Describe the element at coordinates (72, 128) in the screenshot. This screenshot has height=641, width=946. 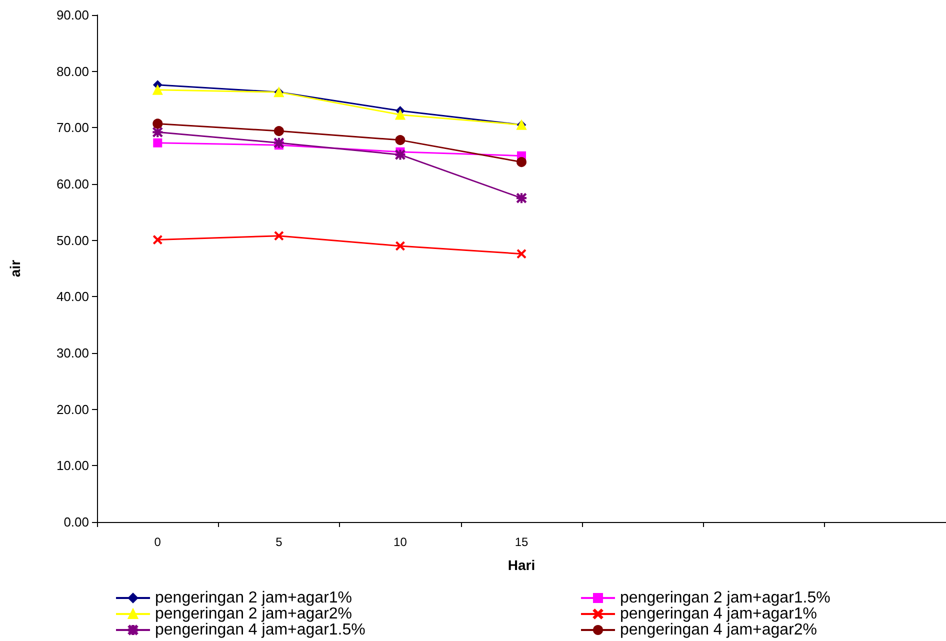
I see `y-tick-label: 70.00` at that location.